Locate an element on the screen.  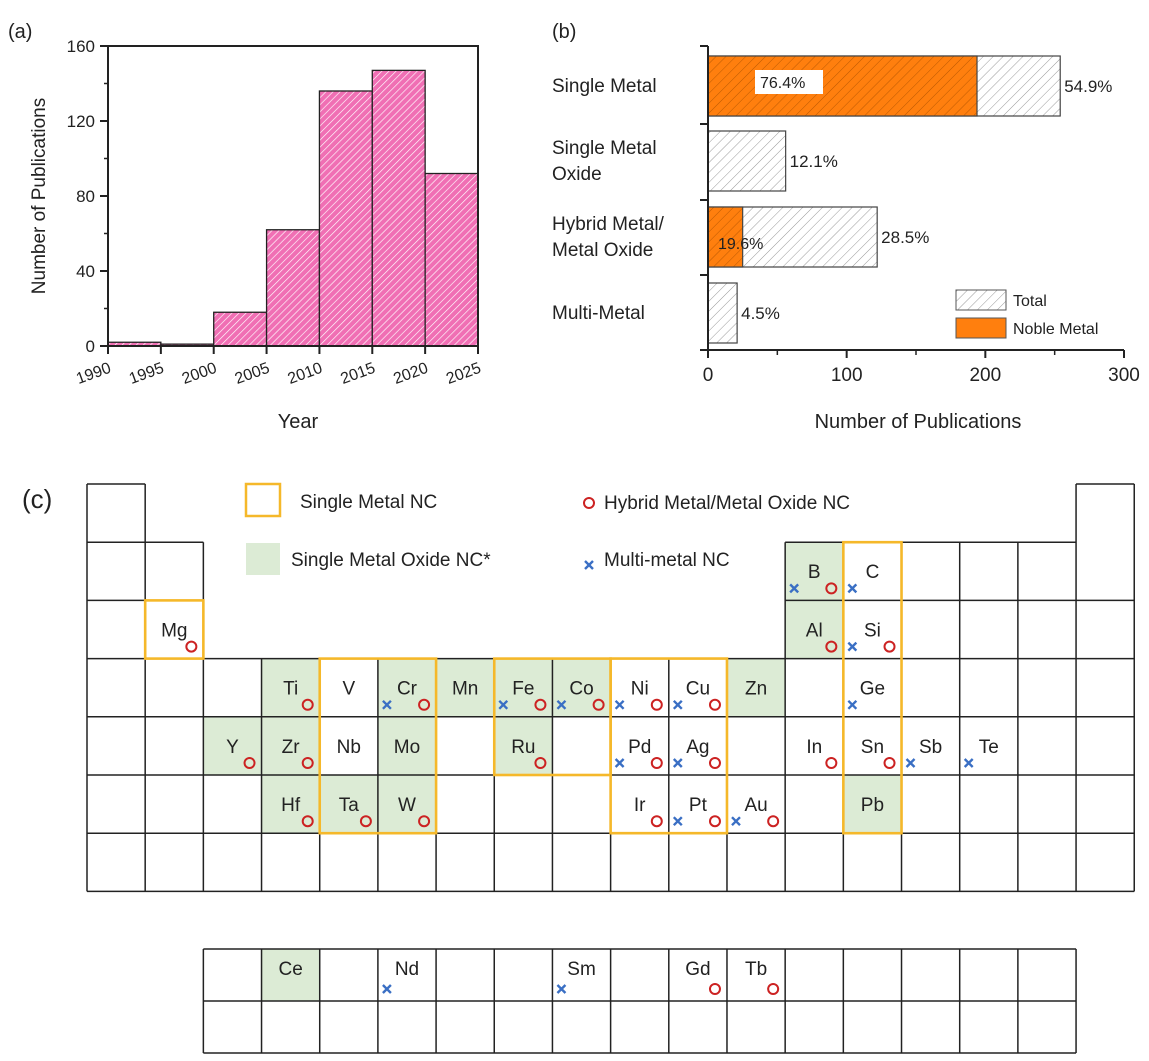
element-symbol: Ag is located at coordinates (697, 747).